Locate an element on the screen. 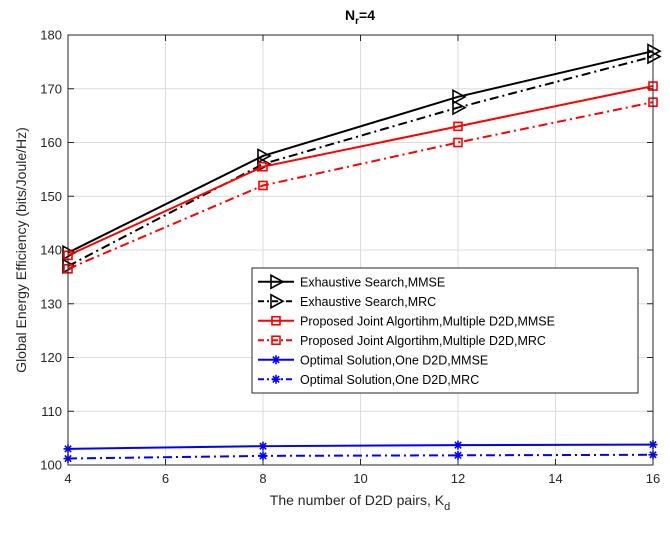 This screenshot has width=670, height=544. x-axis-label-subscript: d is located at coordinates (447, 507).